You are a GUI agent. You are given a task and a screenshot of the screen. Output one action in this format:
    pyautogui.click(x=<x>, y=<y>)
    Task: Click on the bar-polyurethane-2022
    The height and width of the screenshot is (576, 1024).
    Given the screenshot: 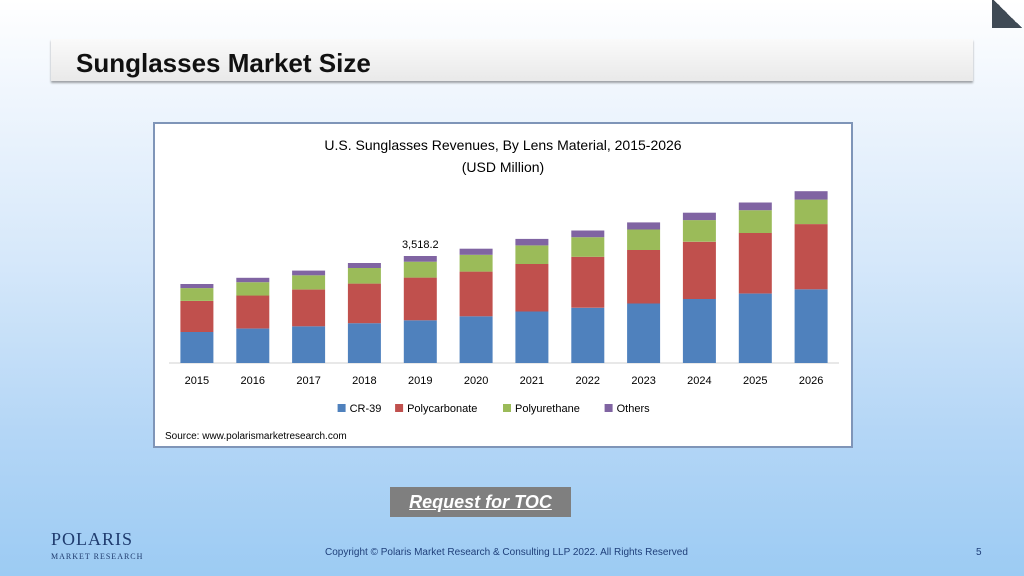 What is the action you would take?
    pyautogui.click(x=588, y=247)
    